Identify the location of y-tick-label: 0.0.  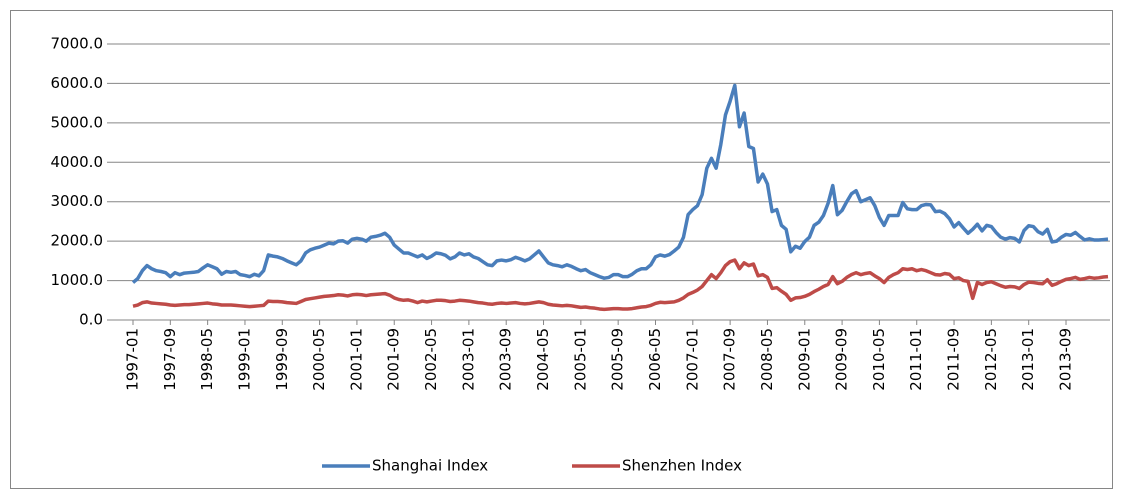
(91, 320).